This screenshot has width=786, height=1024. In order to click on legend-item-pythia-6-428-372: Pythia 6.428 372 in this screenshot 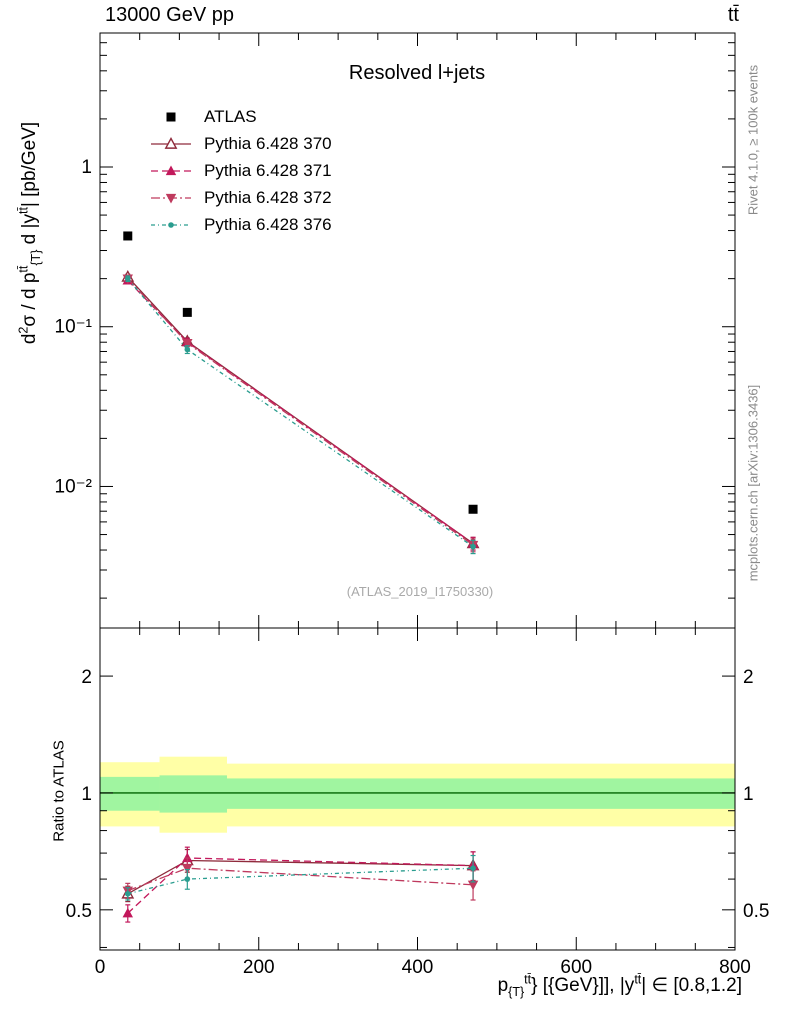, I will do `click(240, 197)`.